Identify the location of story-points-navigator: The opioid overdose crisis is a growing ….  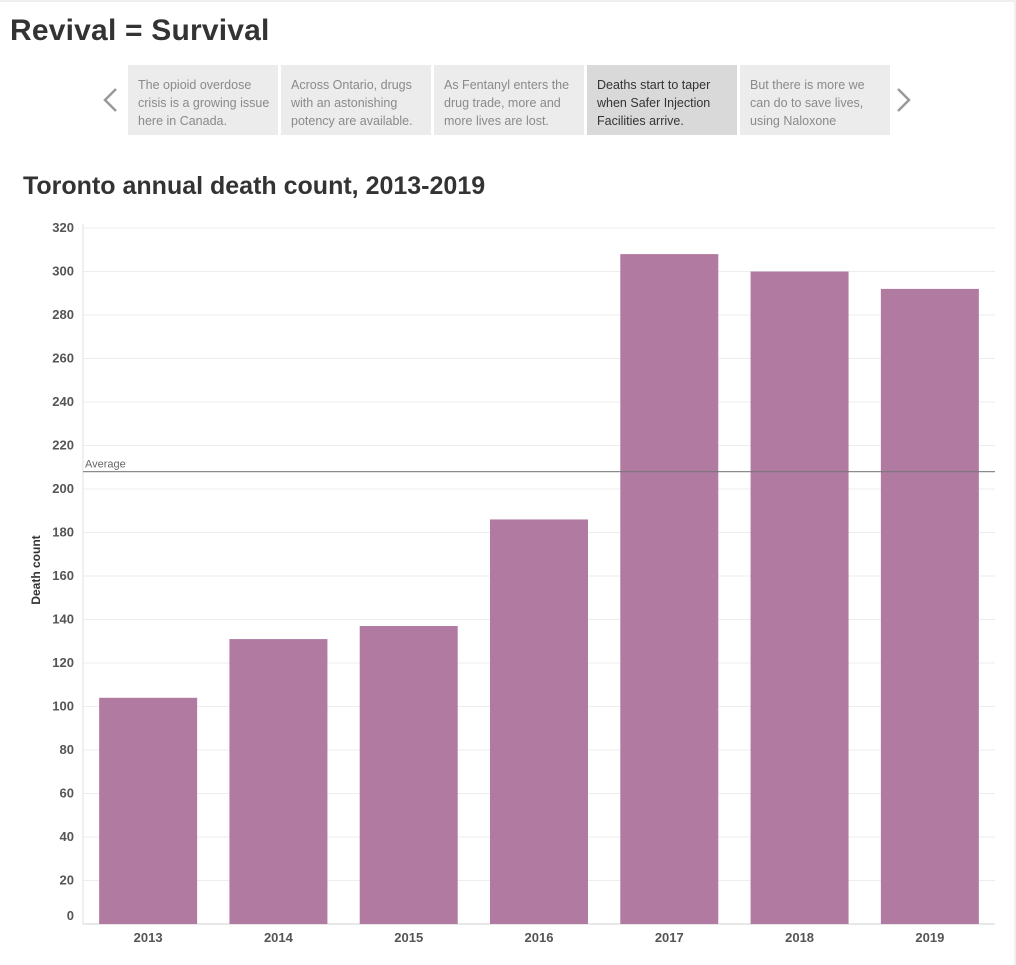
(509, 100).